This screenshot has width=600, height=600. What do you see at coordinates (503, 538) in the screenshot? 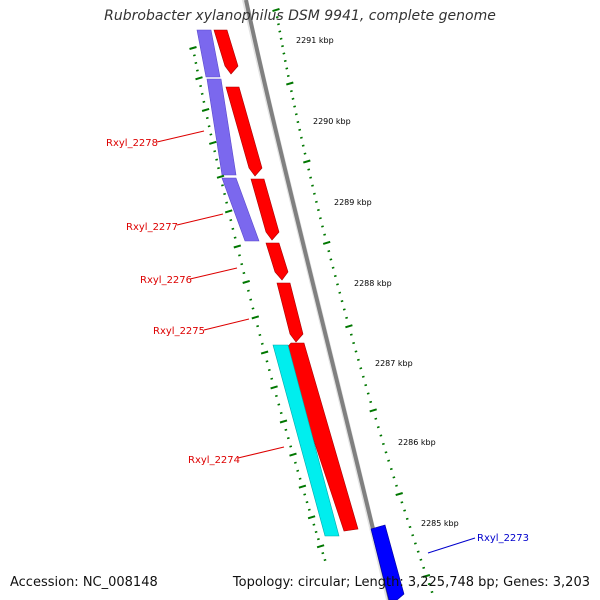
I see `gene-label-rxyl-2273: Rxyl_2273` at bounding box center [503, 538].